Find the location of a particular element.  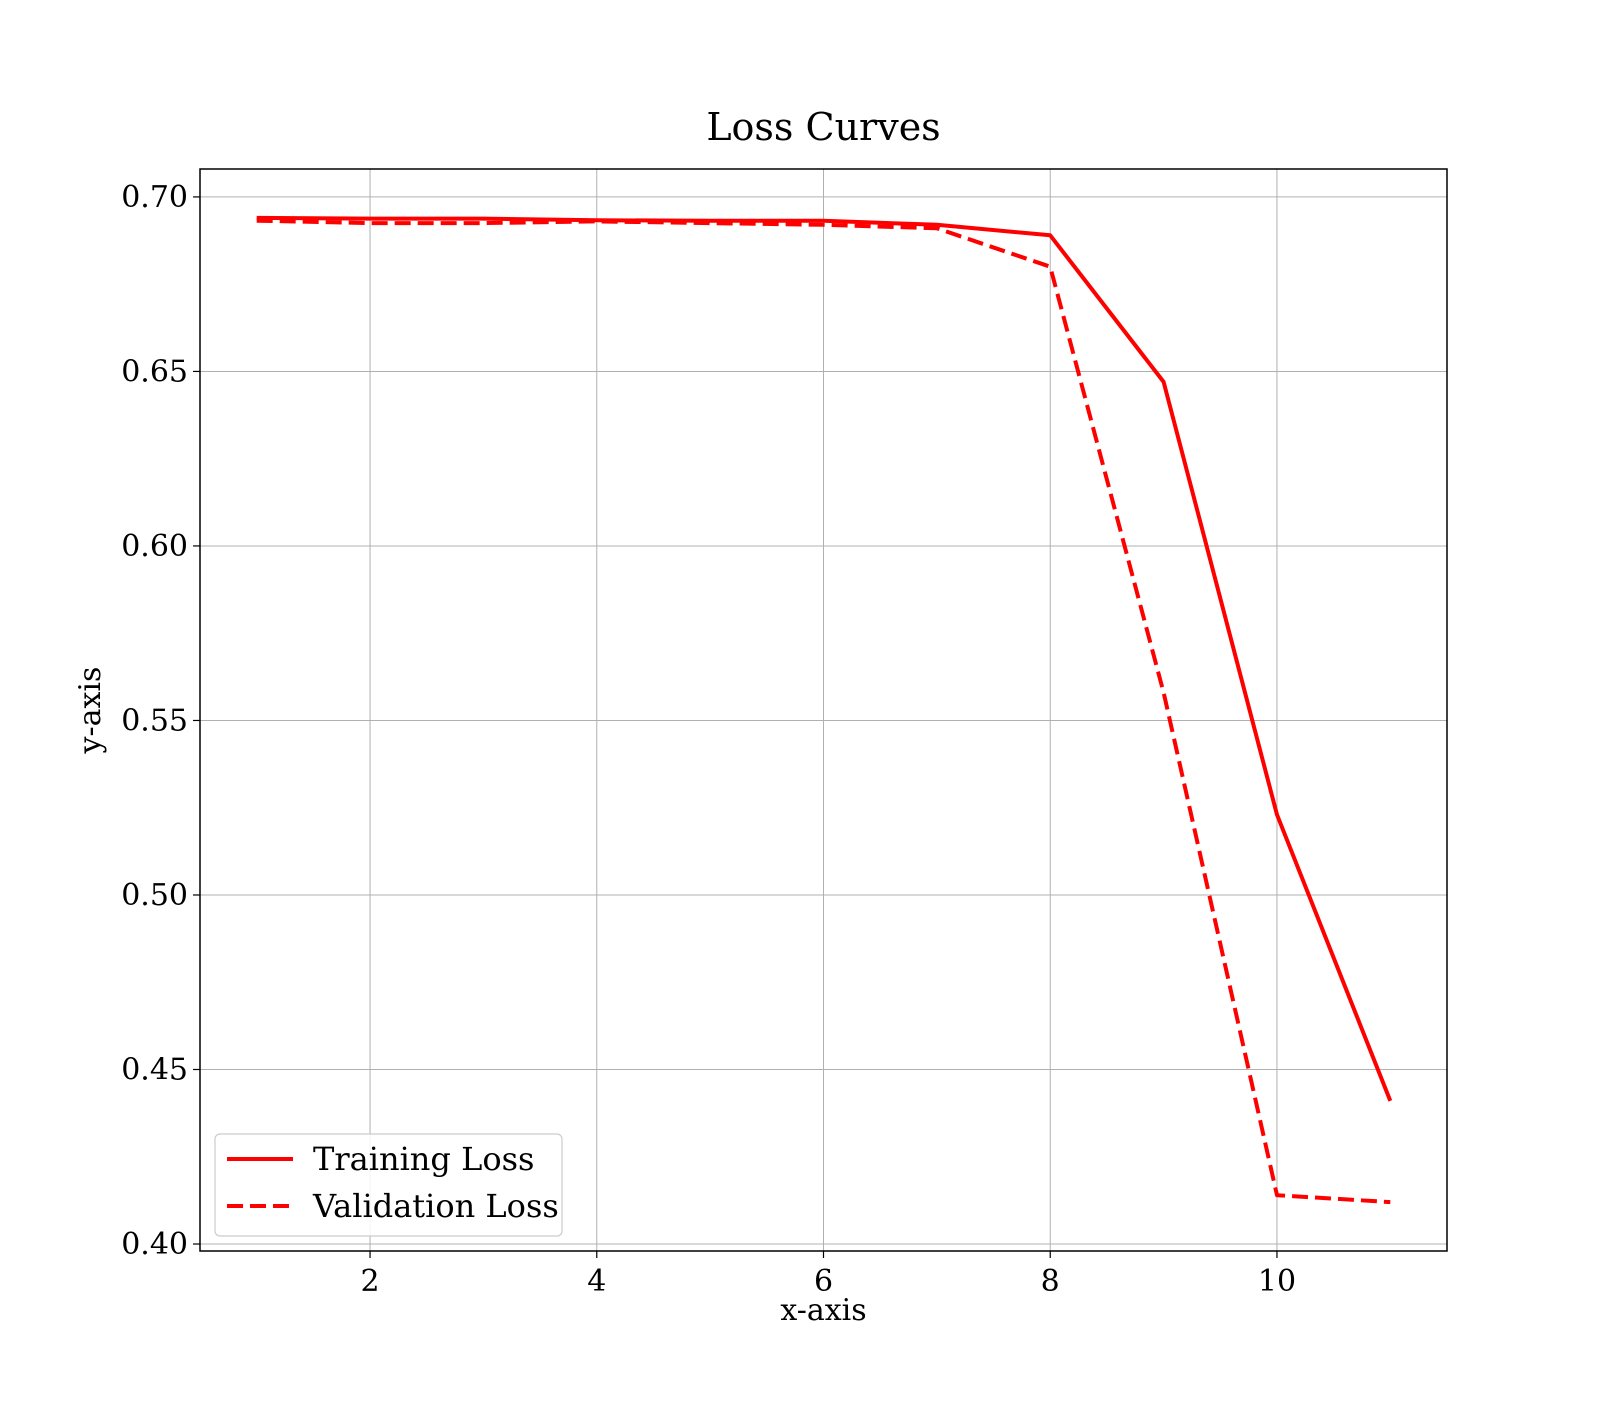

y-tick-label: 0.40 is located at coordinates (154, 1244).